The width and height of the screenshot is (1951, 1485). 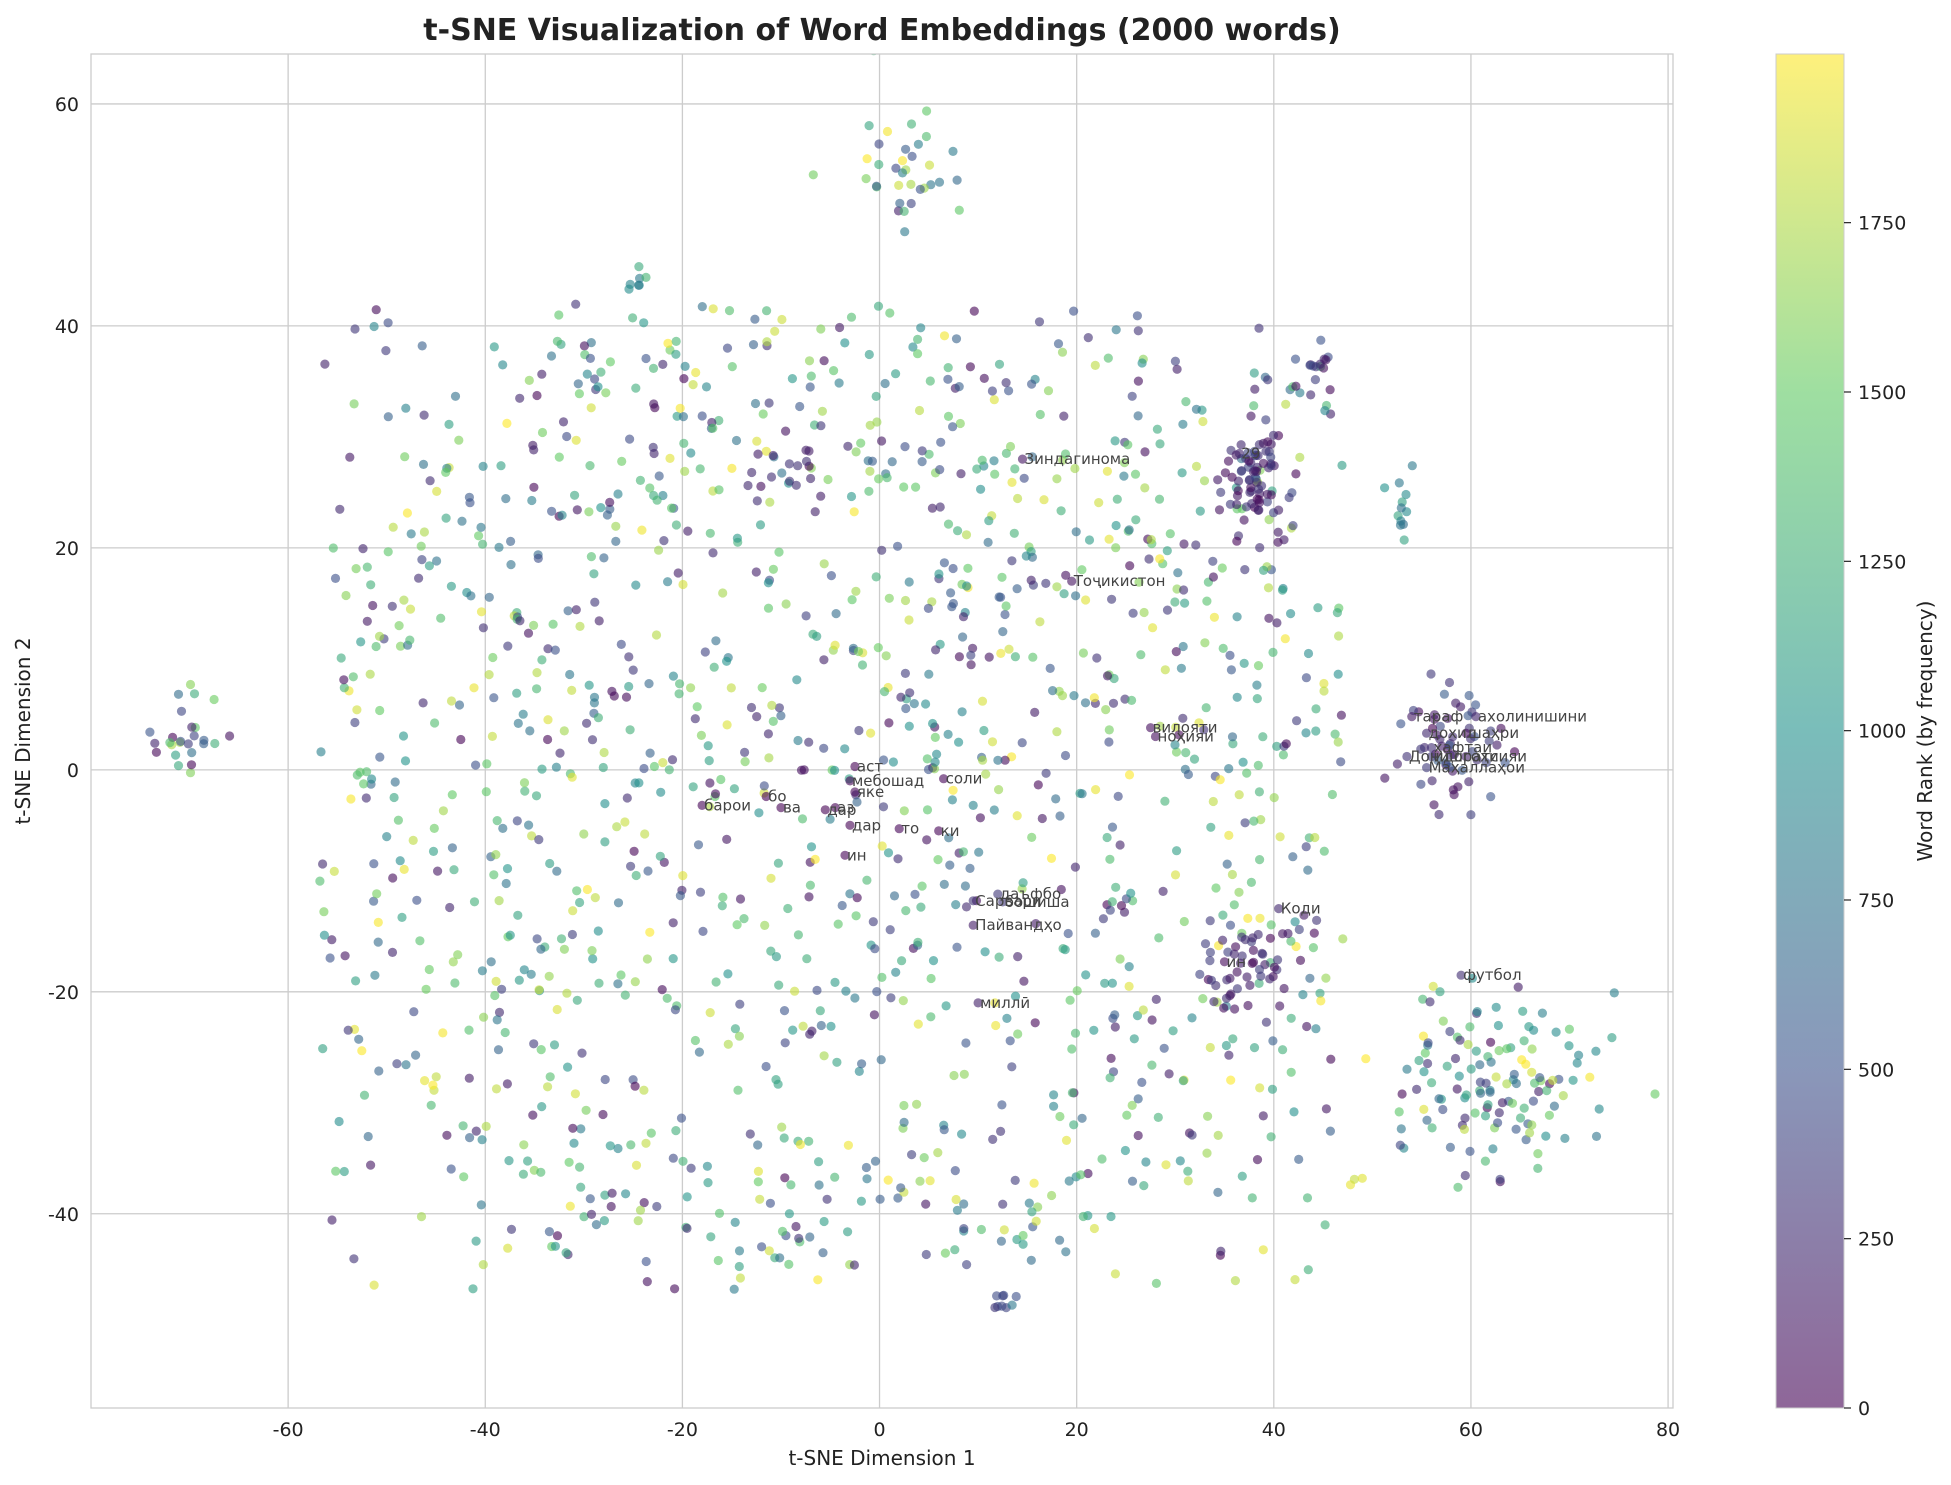 What do you see at coordinates (1463, 748) in the screenshot?
I see `word-label: ҳафтаи` at bounding box center [1463, 748].